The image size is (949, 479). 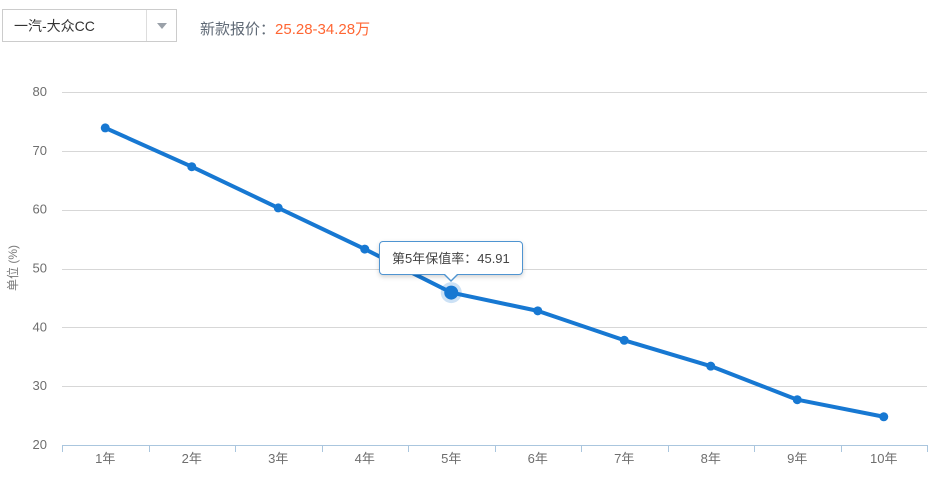 I want to click on y-axis-tick-label: 30, so click(x=40, y=385).